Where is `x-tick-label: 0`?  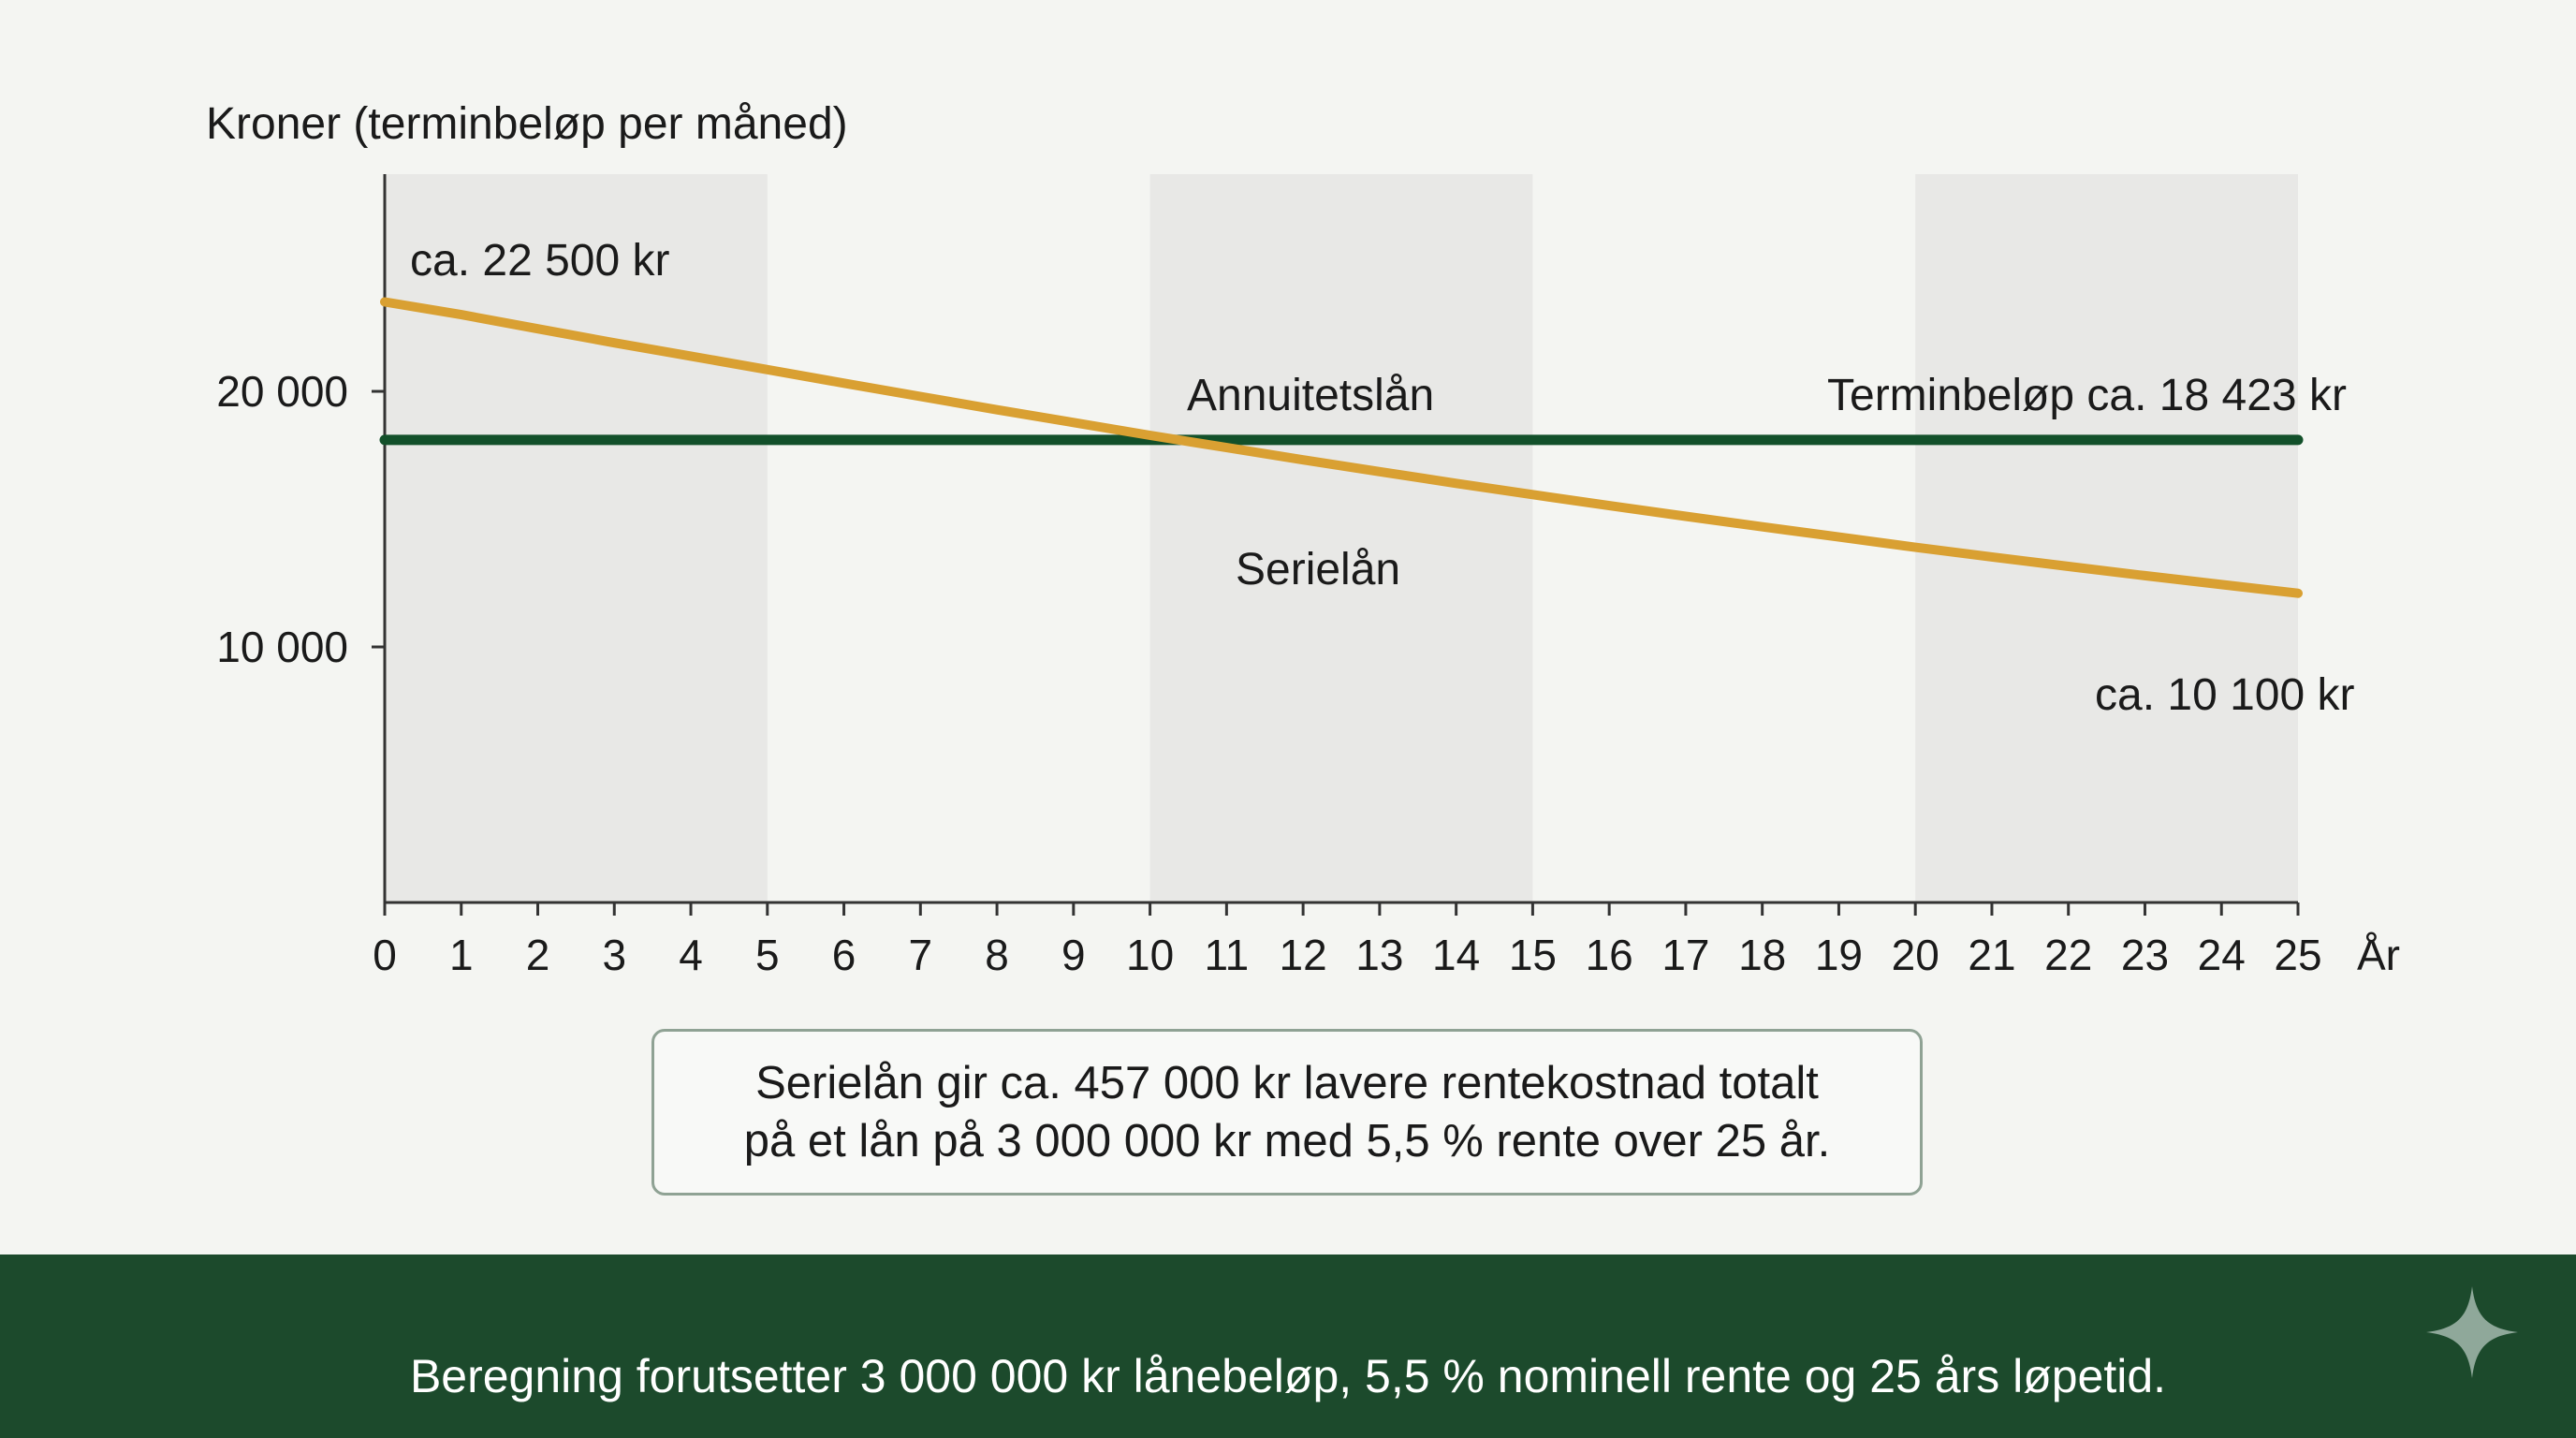
x-tick-label: 0 is located at coordinates (385, 955).